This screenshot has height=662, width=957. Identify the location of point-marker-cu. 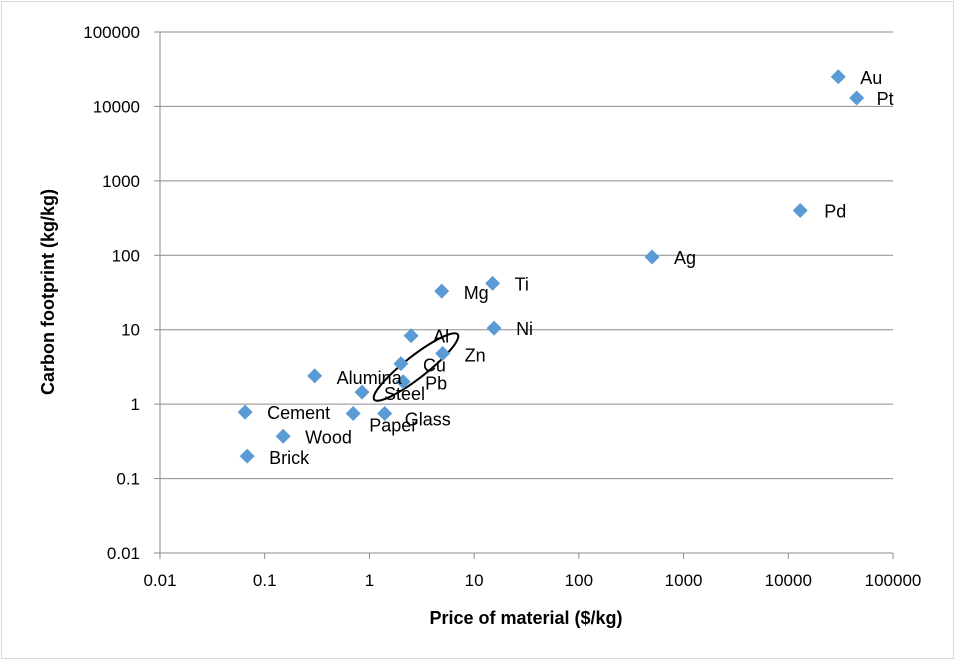
(401, 364).